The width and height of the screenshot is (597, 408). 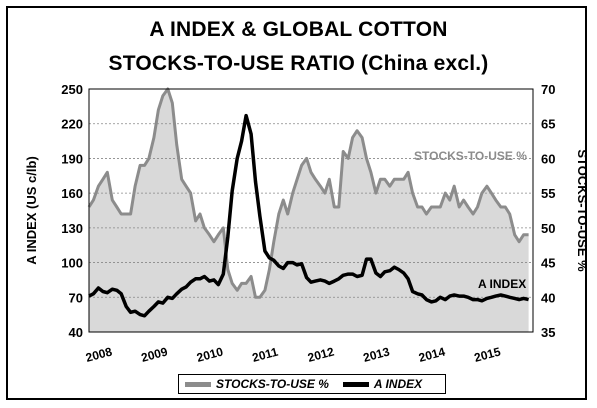 I want to click on y-tick-label-right: 45, so click(x=548, y=263).